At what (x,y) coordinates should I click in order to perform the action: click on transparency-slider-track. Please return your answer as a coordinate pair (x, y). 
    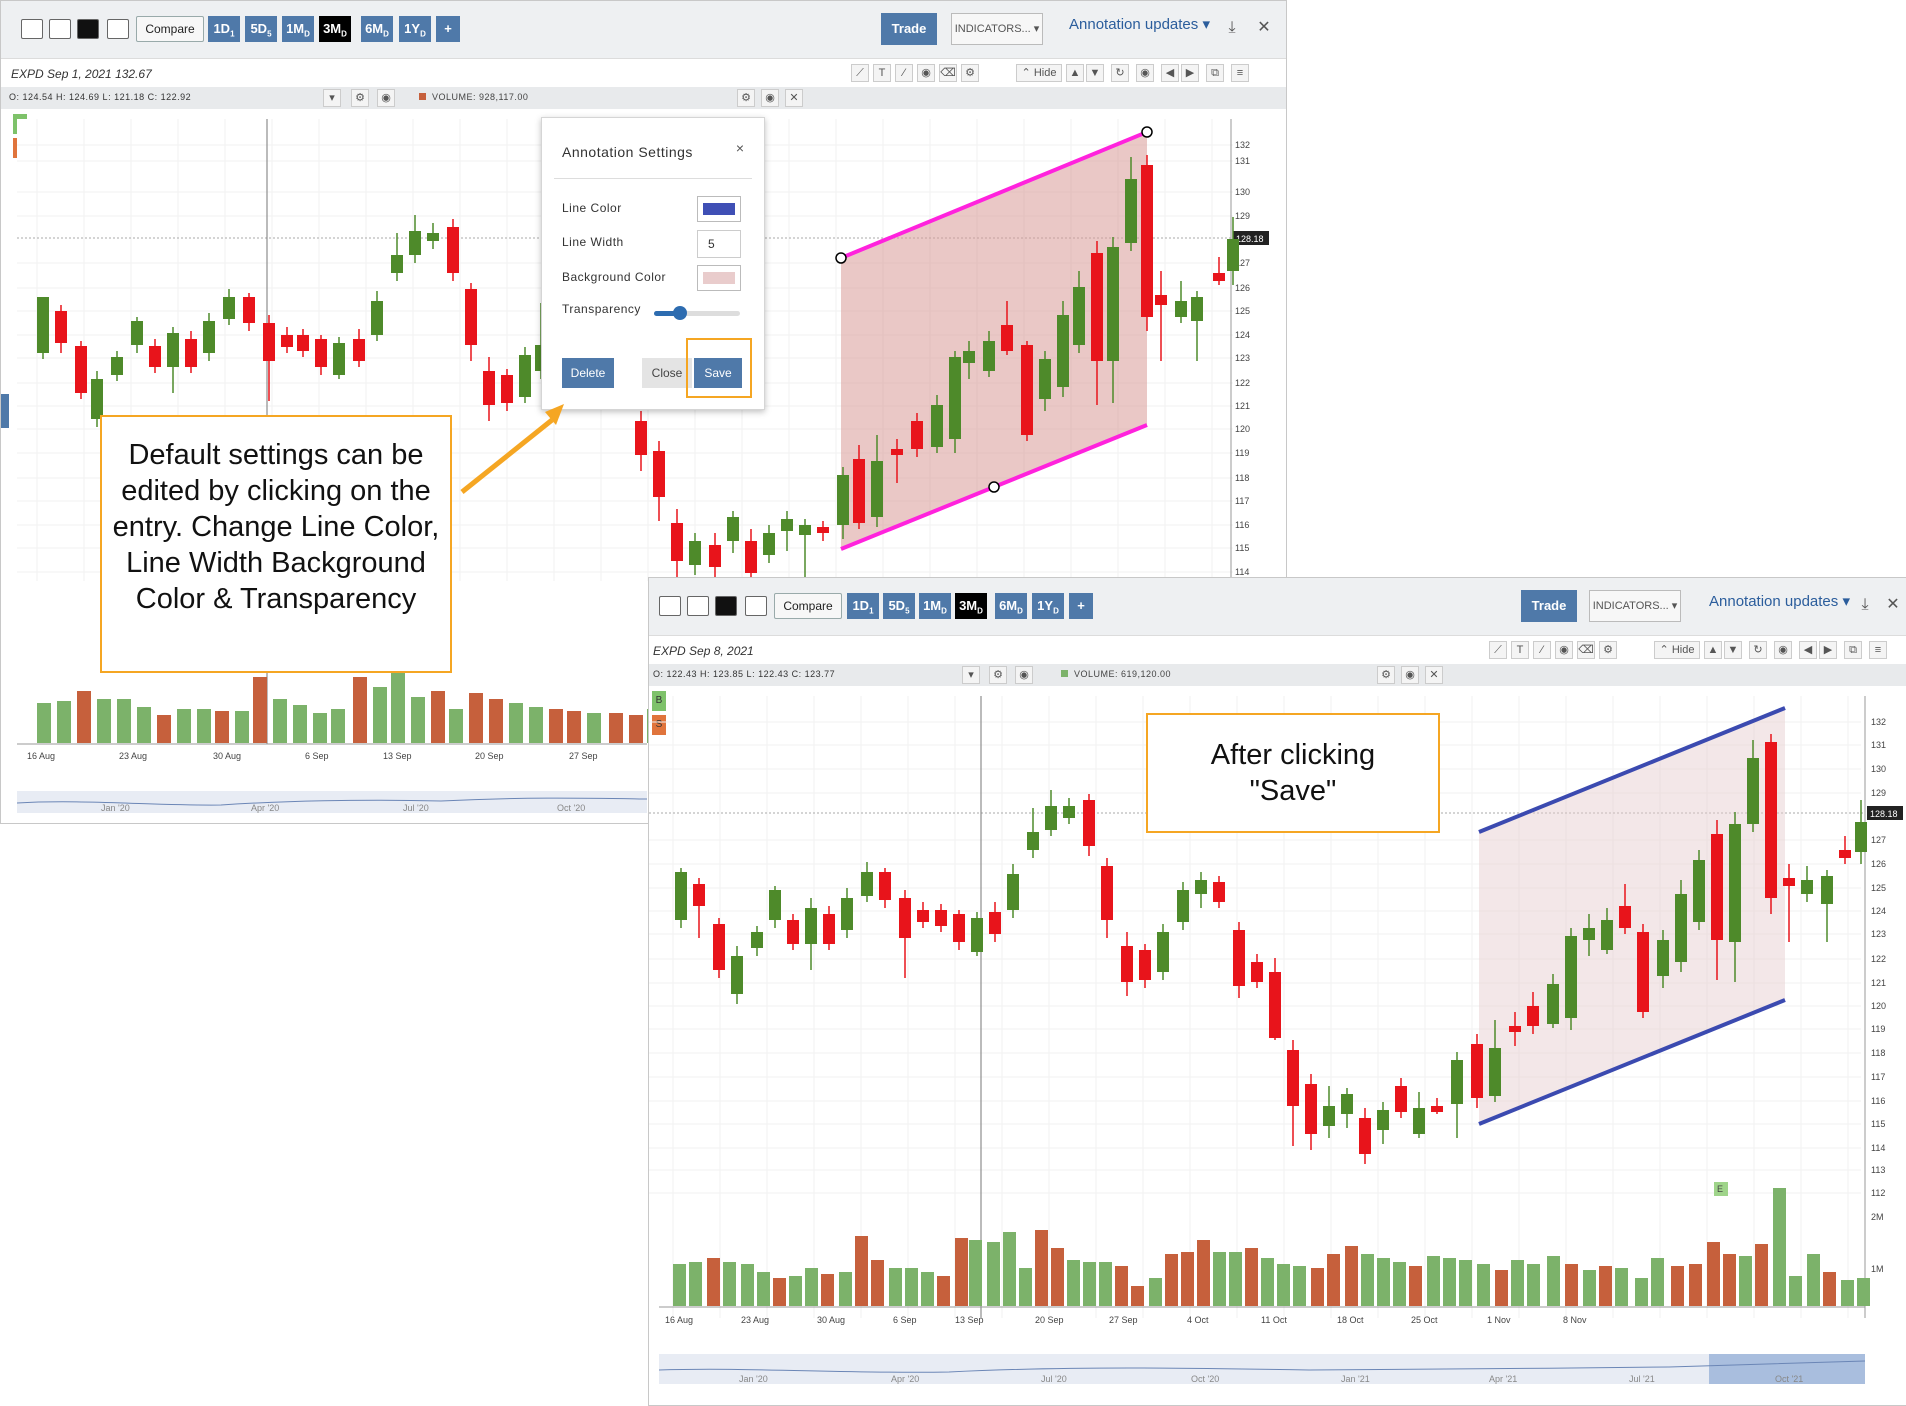
    Looking at the image, I should click on (697, 313).